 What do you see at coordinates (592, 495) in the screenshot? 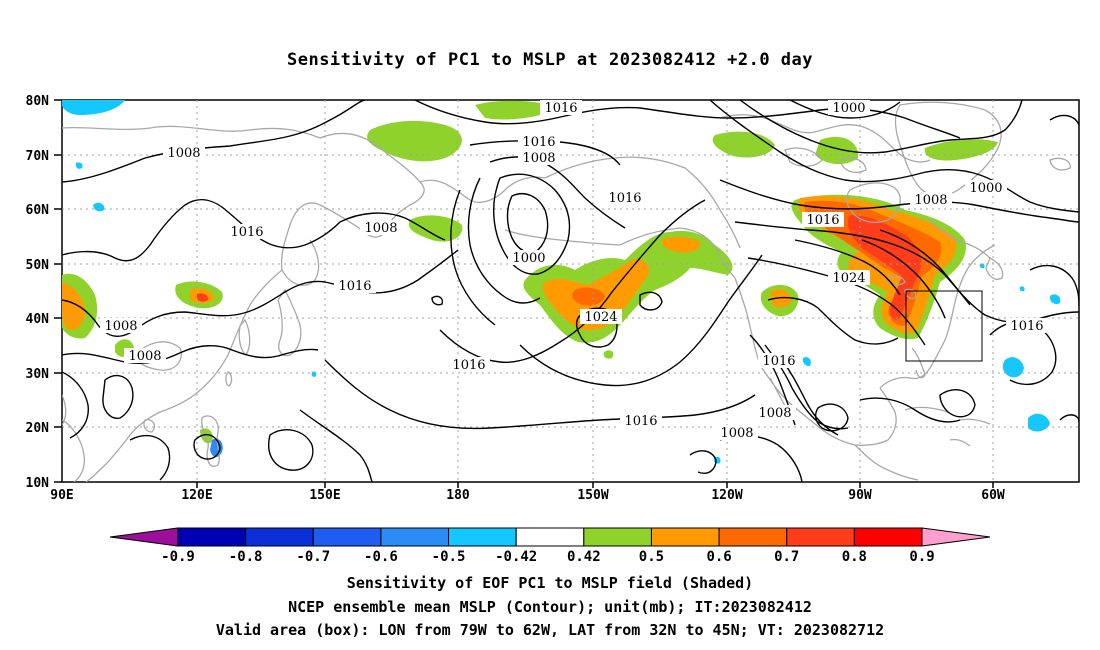
I see `lon-label: 150W` at bounding box center [592, 495].